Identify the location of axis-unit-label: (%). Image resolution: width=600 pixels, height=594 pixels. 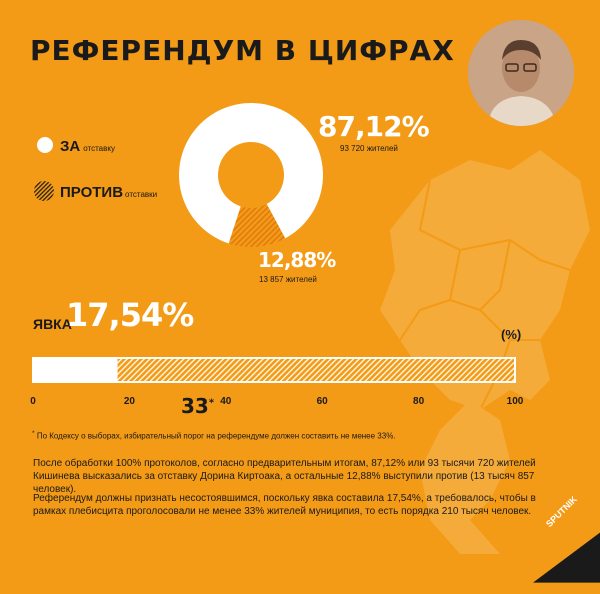
(511, 334).